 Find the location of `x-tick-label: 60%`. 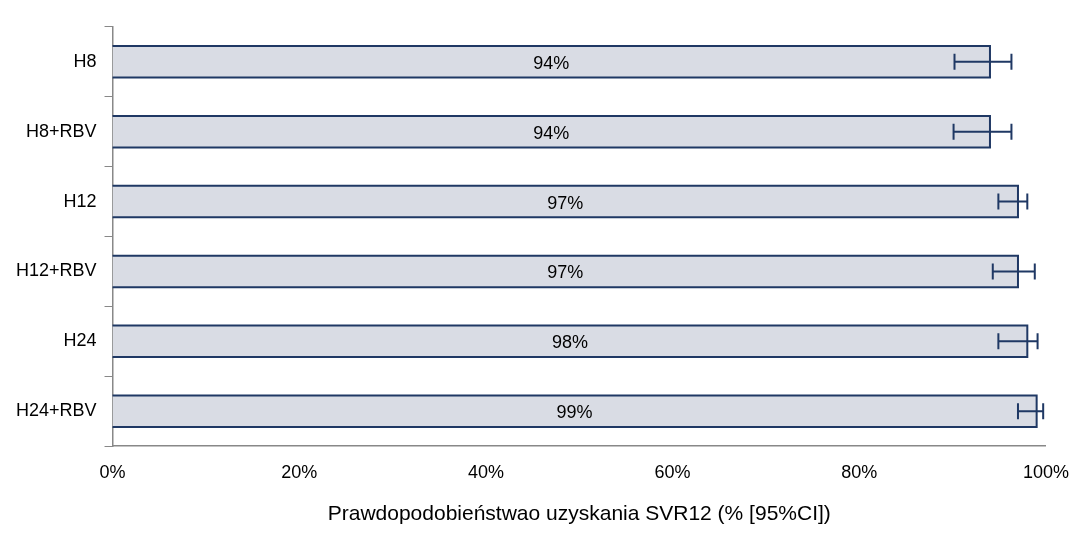

x-tick-label: 60% is located at coordinates (672, 471).